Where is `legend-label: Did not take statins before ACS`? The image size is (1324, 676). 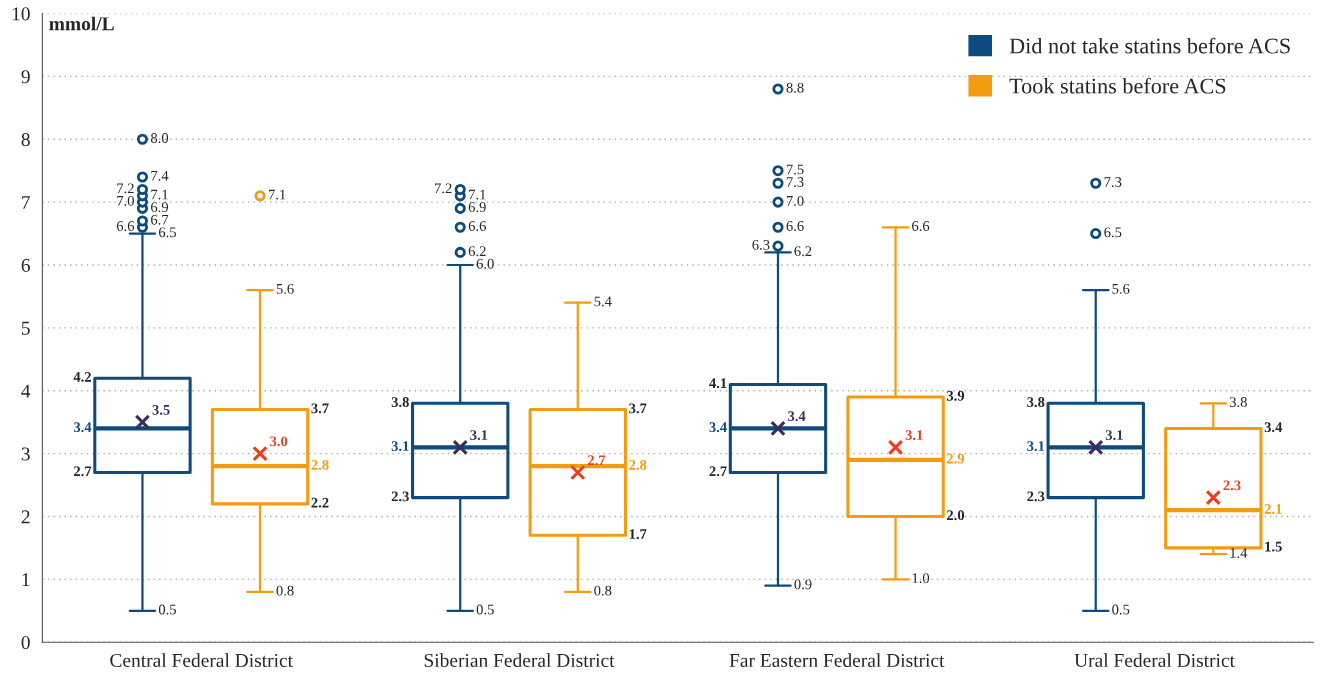 legend-label: Did not take statins before ACS is located at coordinates (1149, 45).